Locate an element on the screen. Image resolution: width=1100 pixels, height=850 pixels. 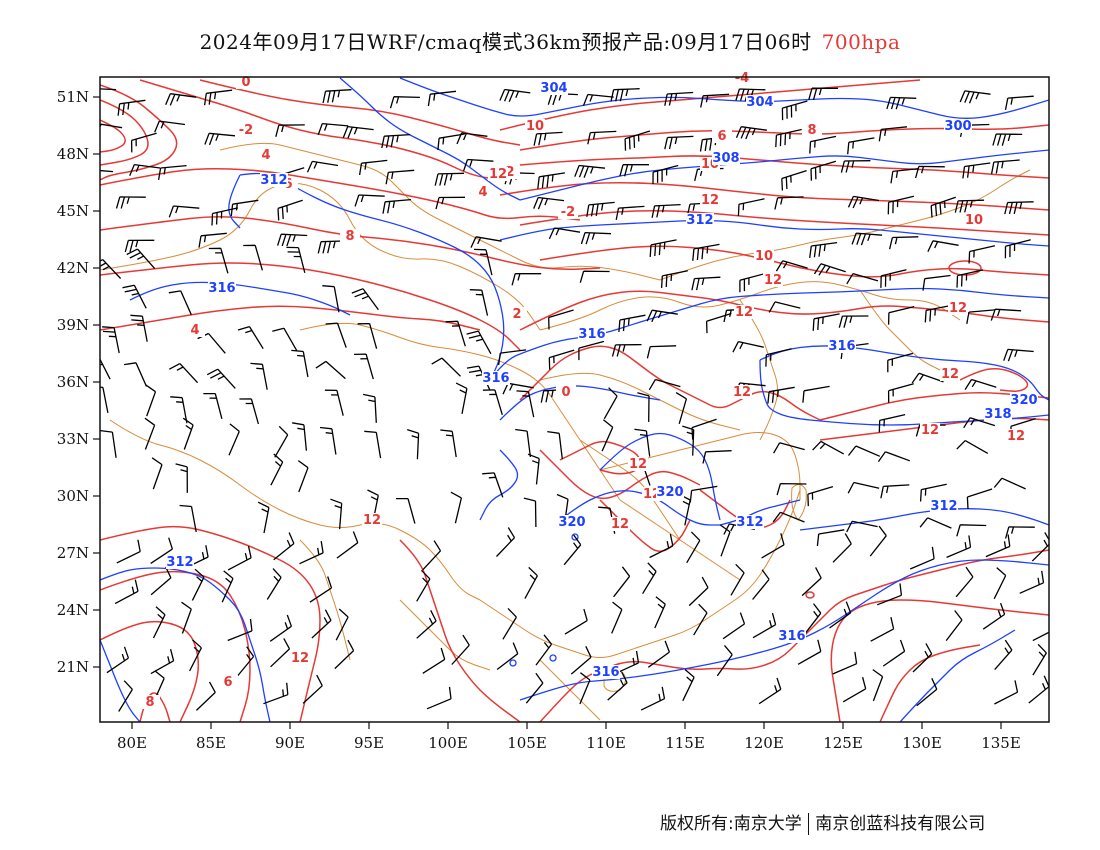
lon-tick-label: 120E is located at coordinates (764, 743).